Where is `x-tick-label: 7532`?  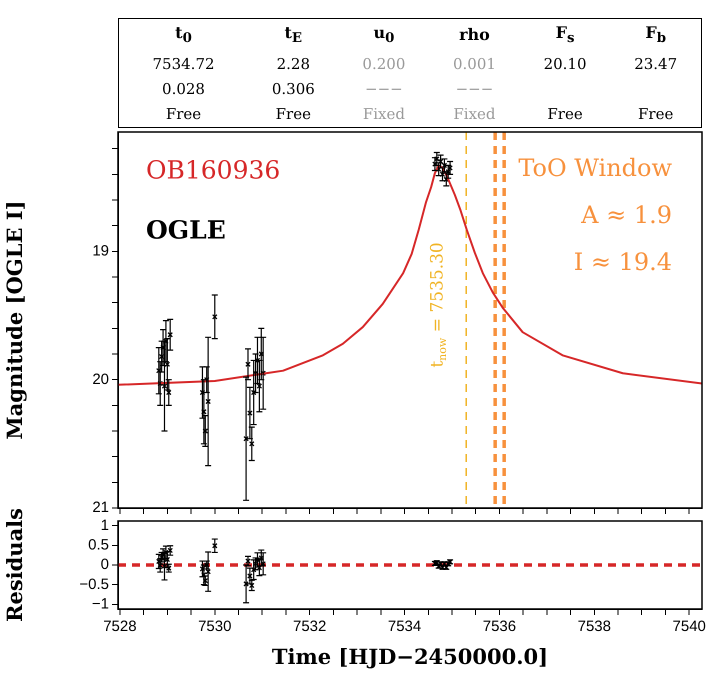 x-tick-label: 7532 is located at coordinates (309, 627).